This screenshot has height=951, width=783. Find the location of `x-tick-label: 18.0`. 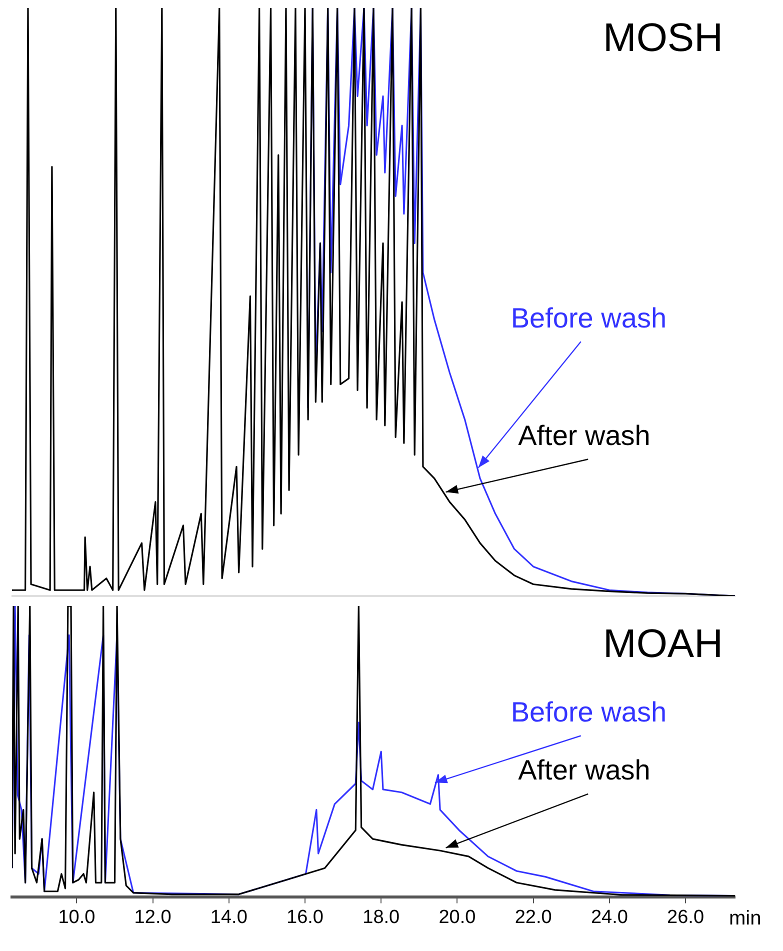

x-tick-label: 18.0 is located at coordinates (381, 917).